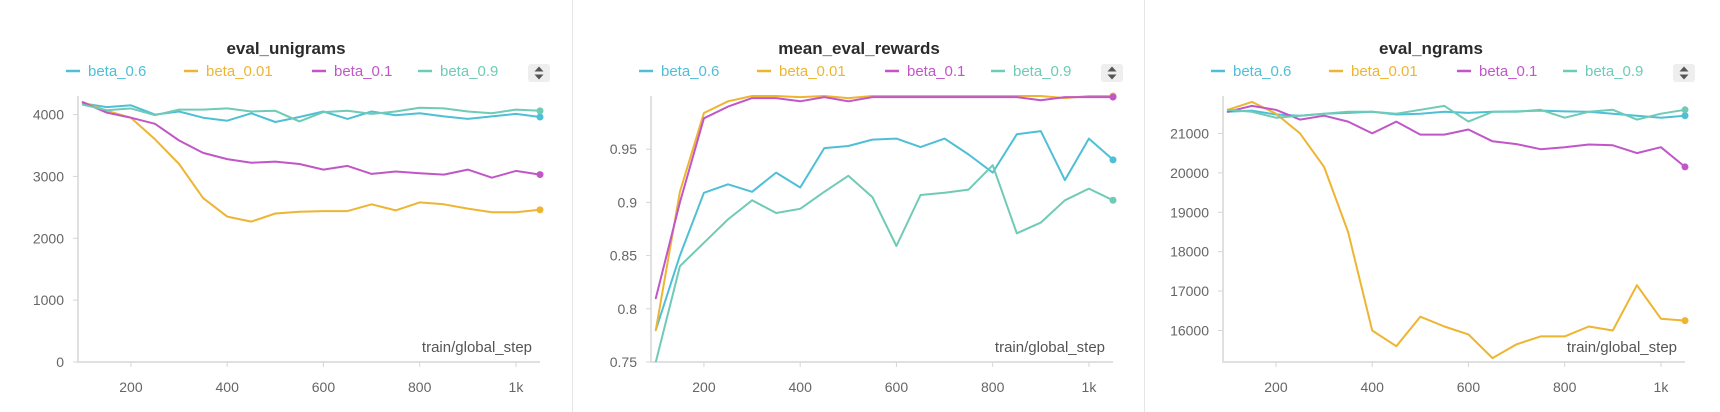 This screenshot has height=412, width=1720. I want to click on y-tick-label: 2000, so click(48, 238).